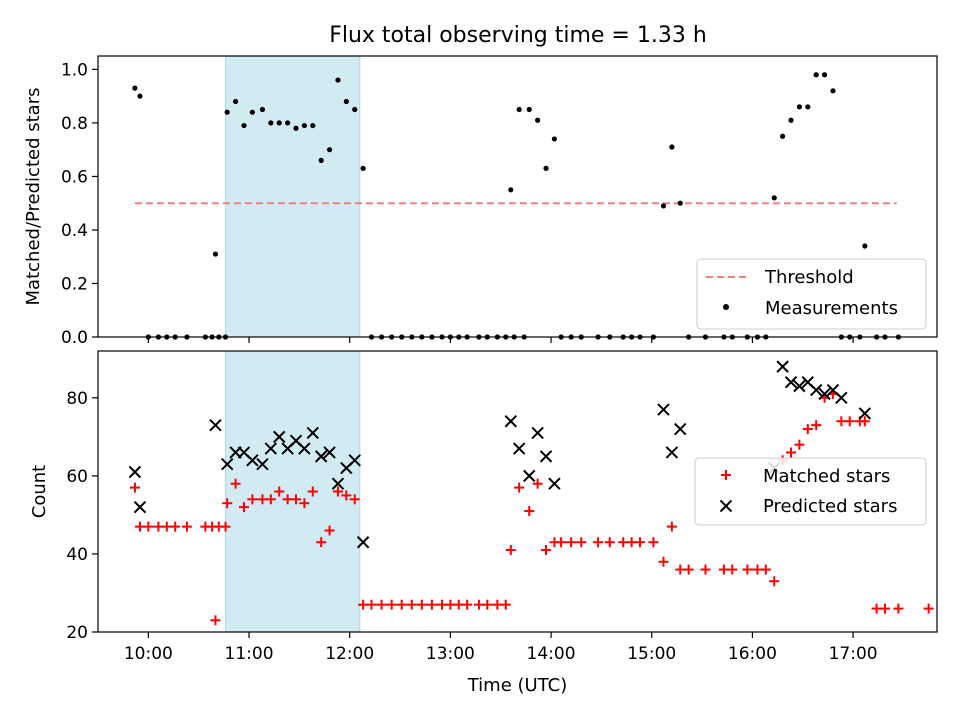  I want to click on y-tick-label: 0.6, so click(74, 177).